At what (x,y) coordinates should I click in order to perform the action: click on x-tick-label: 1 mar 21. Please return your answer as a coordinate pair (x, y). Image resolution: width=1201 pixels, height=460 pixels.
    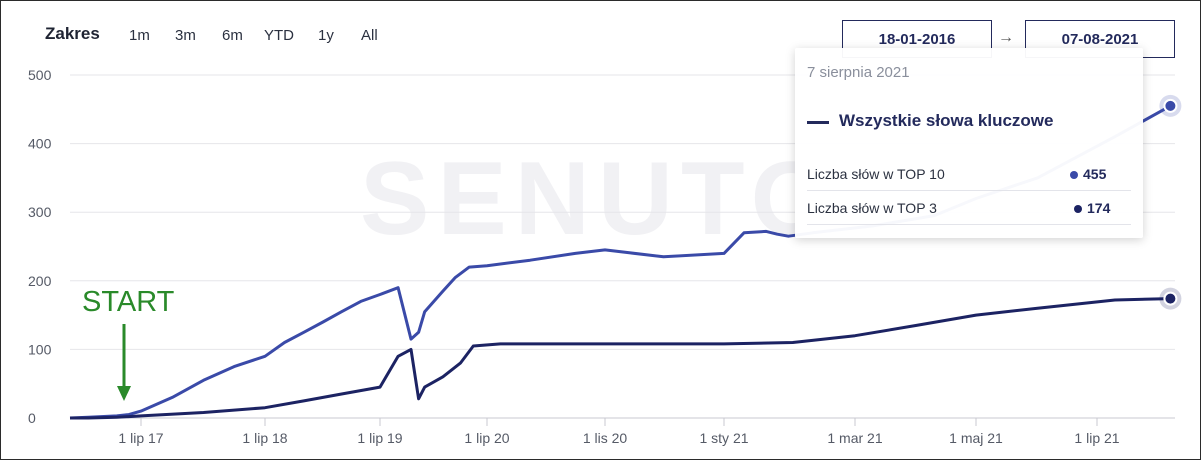
    Looking at the image, I should click on (854, 438).